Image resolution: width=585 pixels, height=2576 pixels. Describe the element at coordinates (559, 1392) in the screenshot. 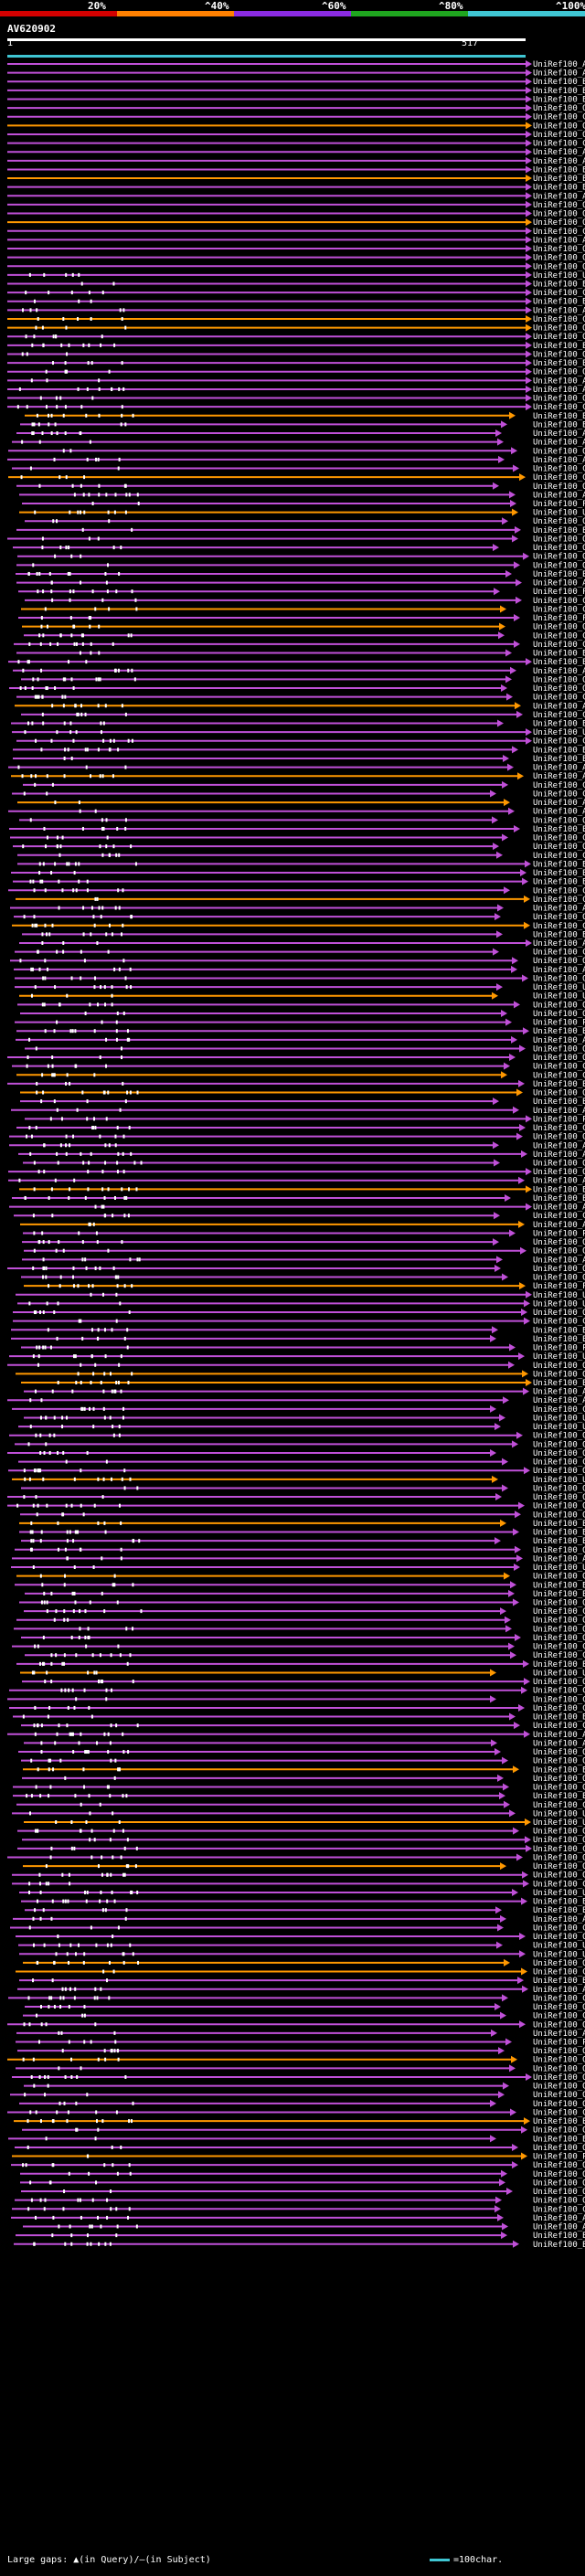

I see `hit-accession: UniRef100_A0CPS6` at that location.